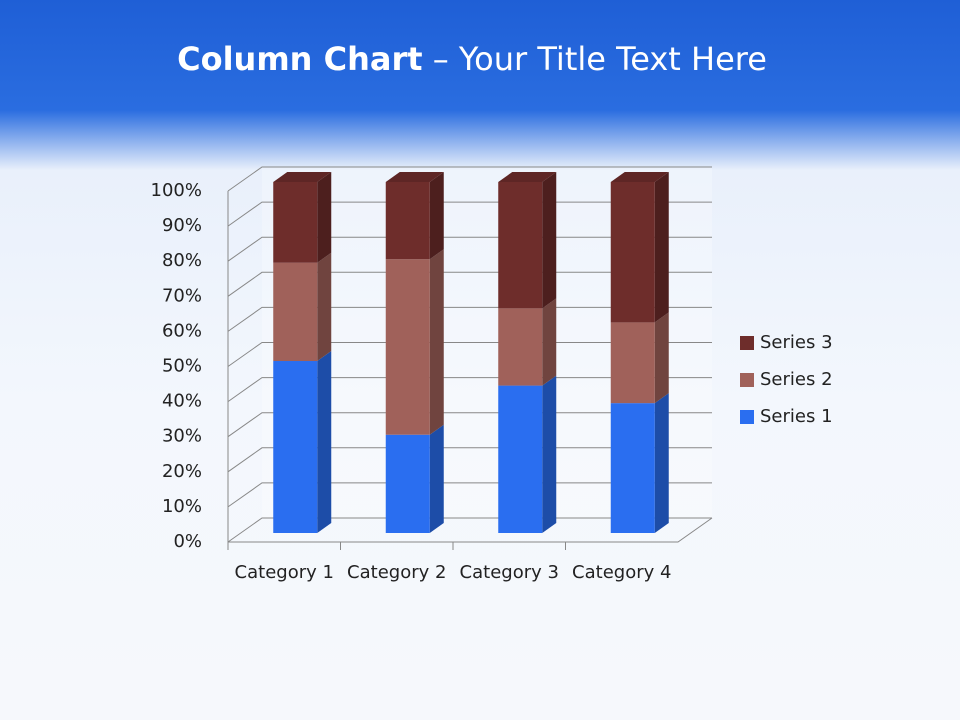 The height and width of the screenshot is (720, 960). Describe the element at coordinates (182, 471) in the screenshot. I see `y-tick-label: 20%` at that location.